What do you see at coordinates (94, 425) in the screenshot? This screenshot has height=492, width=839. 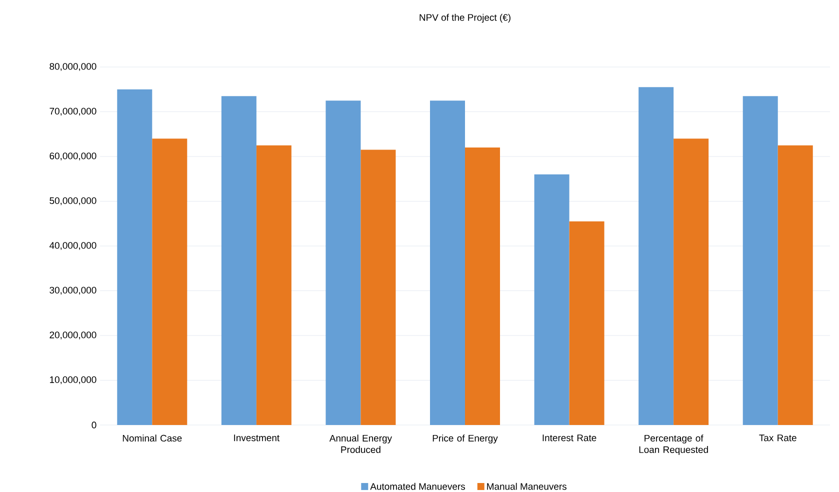 I see `y-tick-label: 0` at bounding box center [94, 425].